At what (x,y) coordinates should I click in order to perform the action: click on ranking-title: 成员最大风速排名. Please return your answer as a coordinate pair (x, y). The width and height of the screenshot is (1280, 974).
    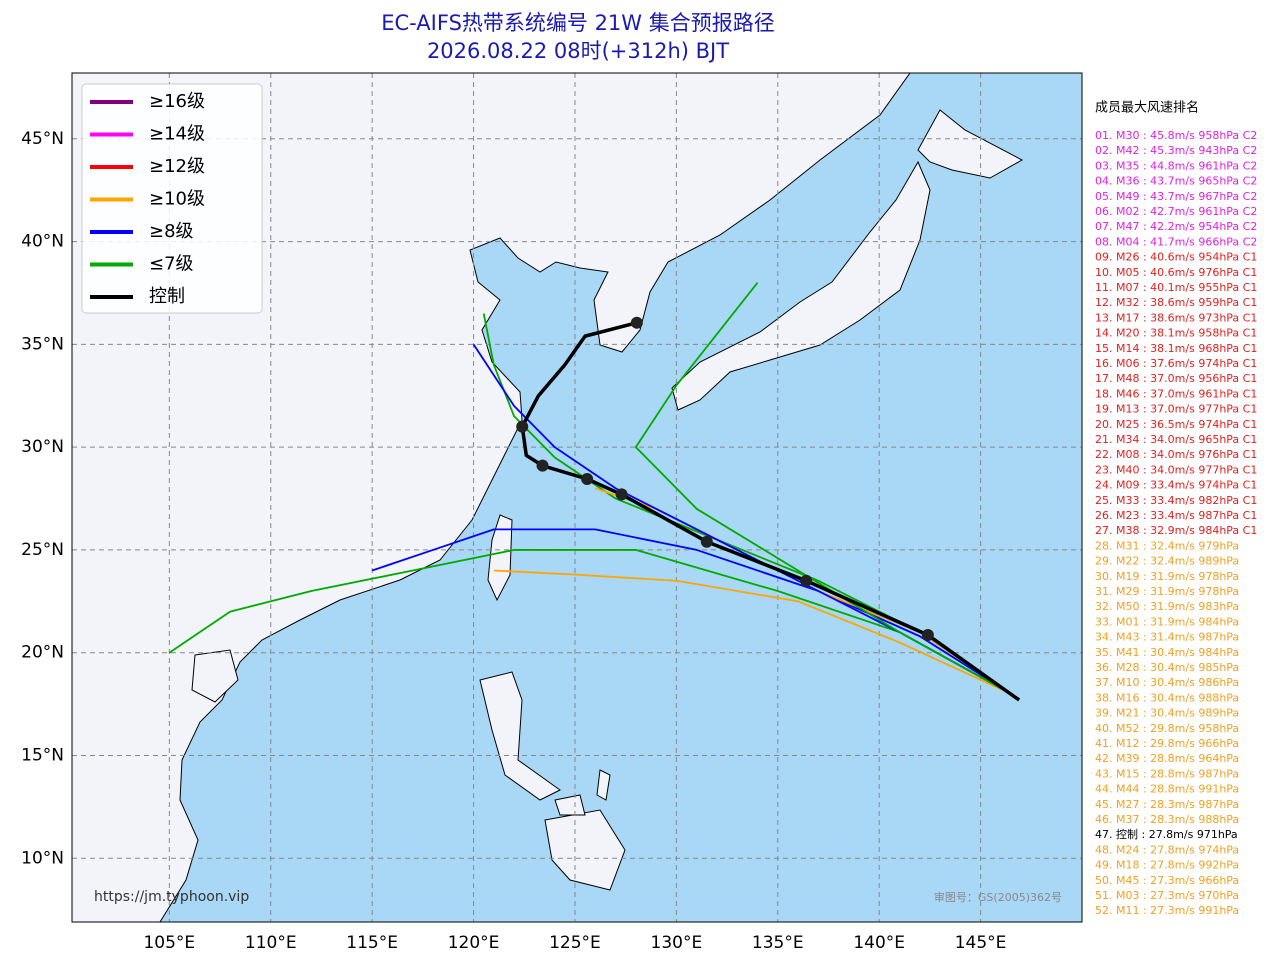
    Looking at the image, I should click on (1147, 108).